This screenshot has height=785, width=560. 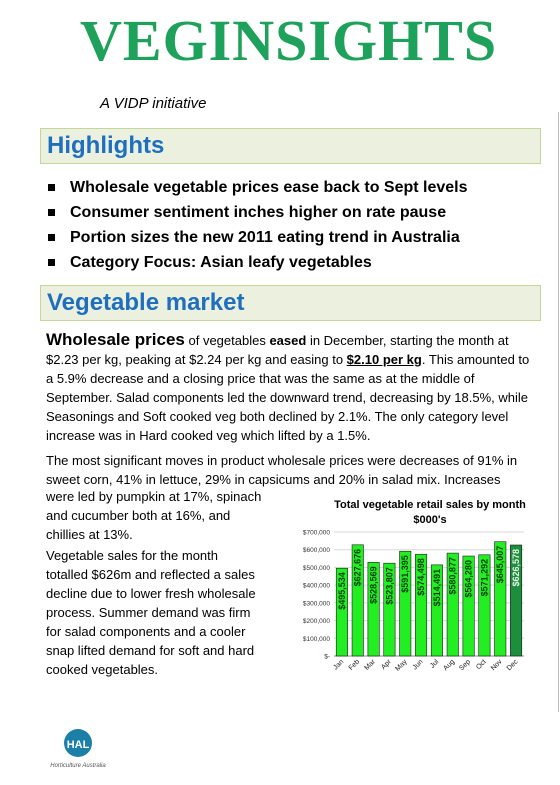 I want to click on p3-line: snap lifted demand for soft and hard, so click(x=150, y=650).